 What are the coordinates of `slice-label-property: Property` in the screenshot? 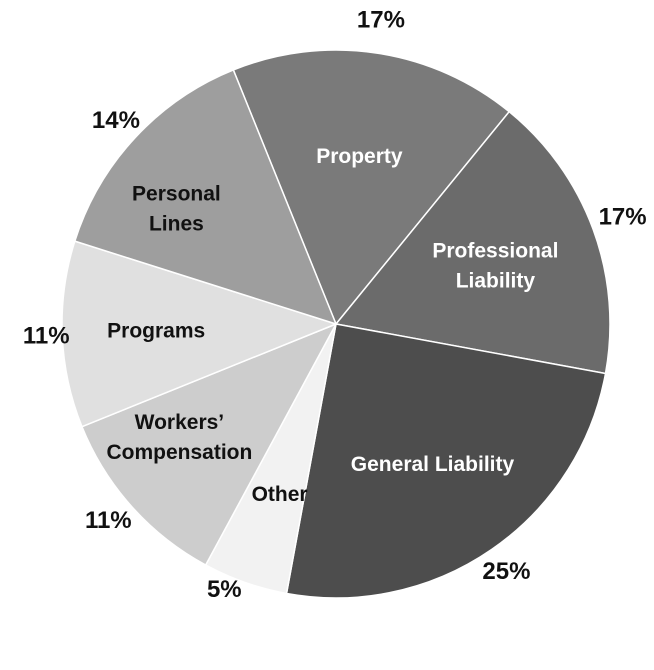 It's located at (359, 156).